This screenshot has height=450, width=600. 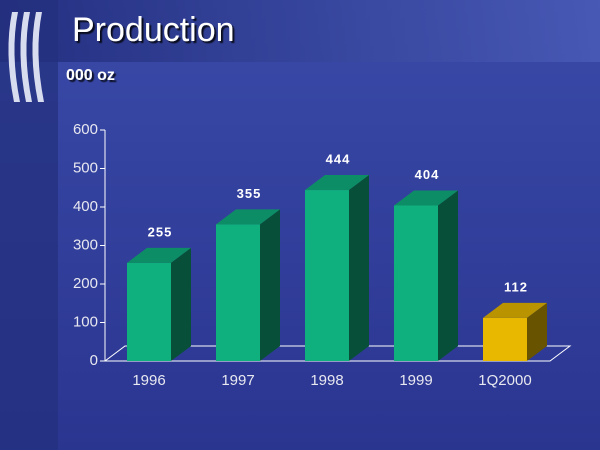 What do you see at coordinates (29, 225) in the screenshot?
I see `side-strip` at bounding box center [29, 225].